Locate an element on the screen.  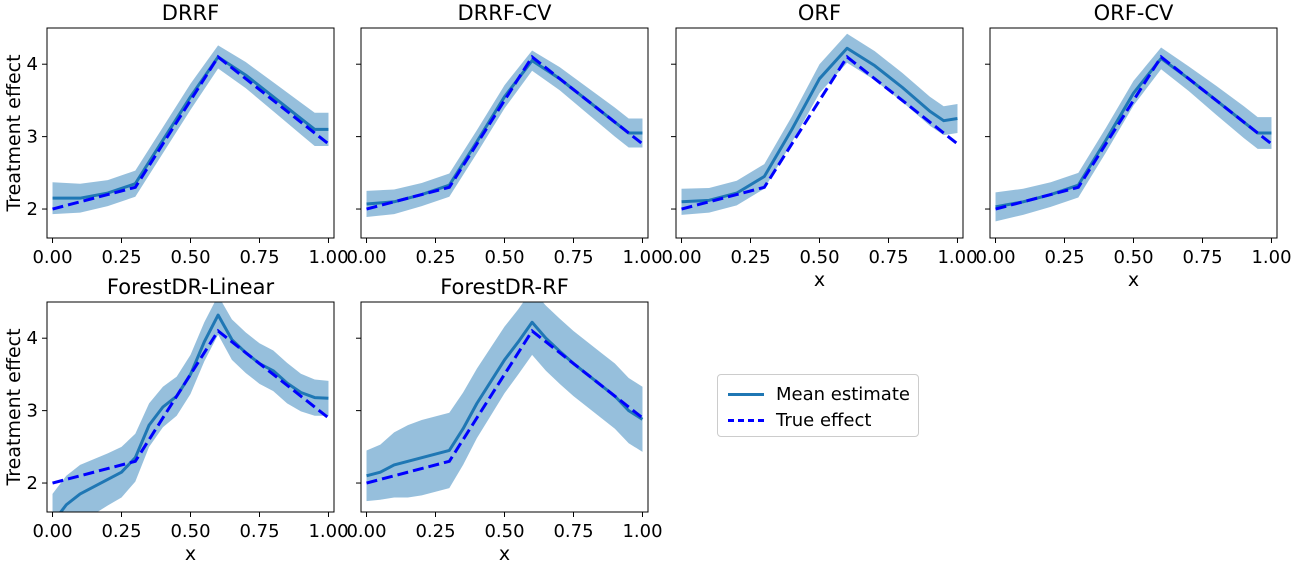
legend-swatch-true is located at coordinates (746, 420).